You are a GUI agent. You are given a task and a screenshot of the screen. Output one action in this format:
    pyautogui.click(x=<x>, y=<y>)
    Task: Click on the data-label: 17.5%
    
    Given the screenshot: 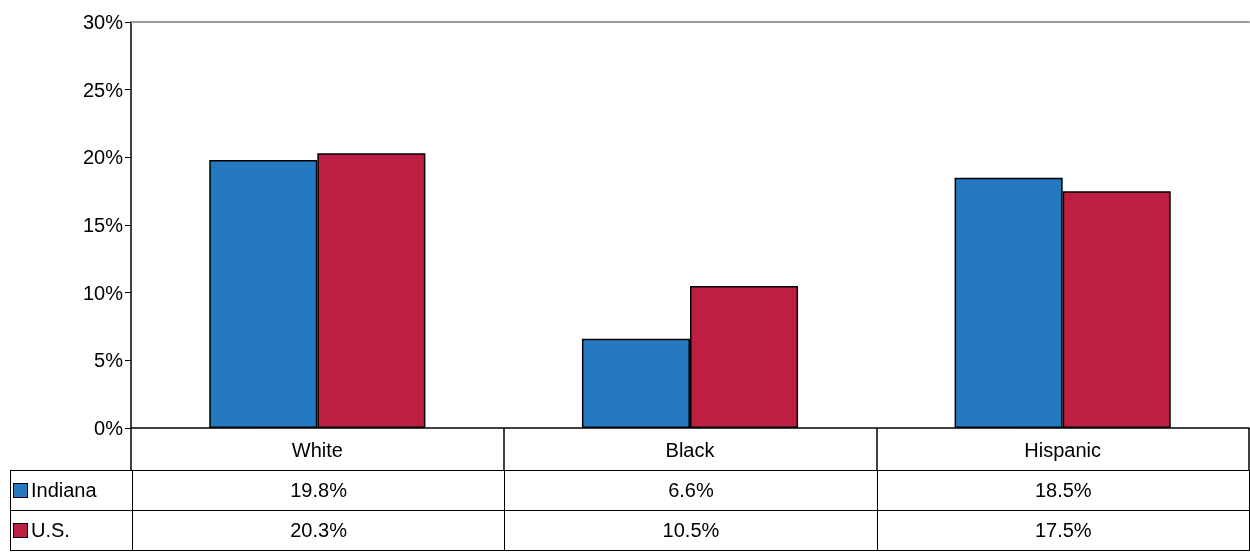 What is the action you would take?
    pyautogui.click(x=1063, y=530)
    